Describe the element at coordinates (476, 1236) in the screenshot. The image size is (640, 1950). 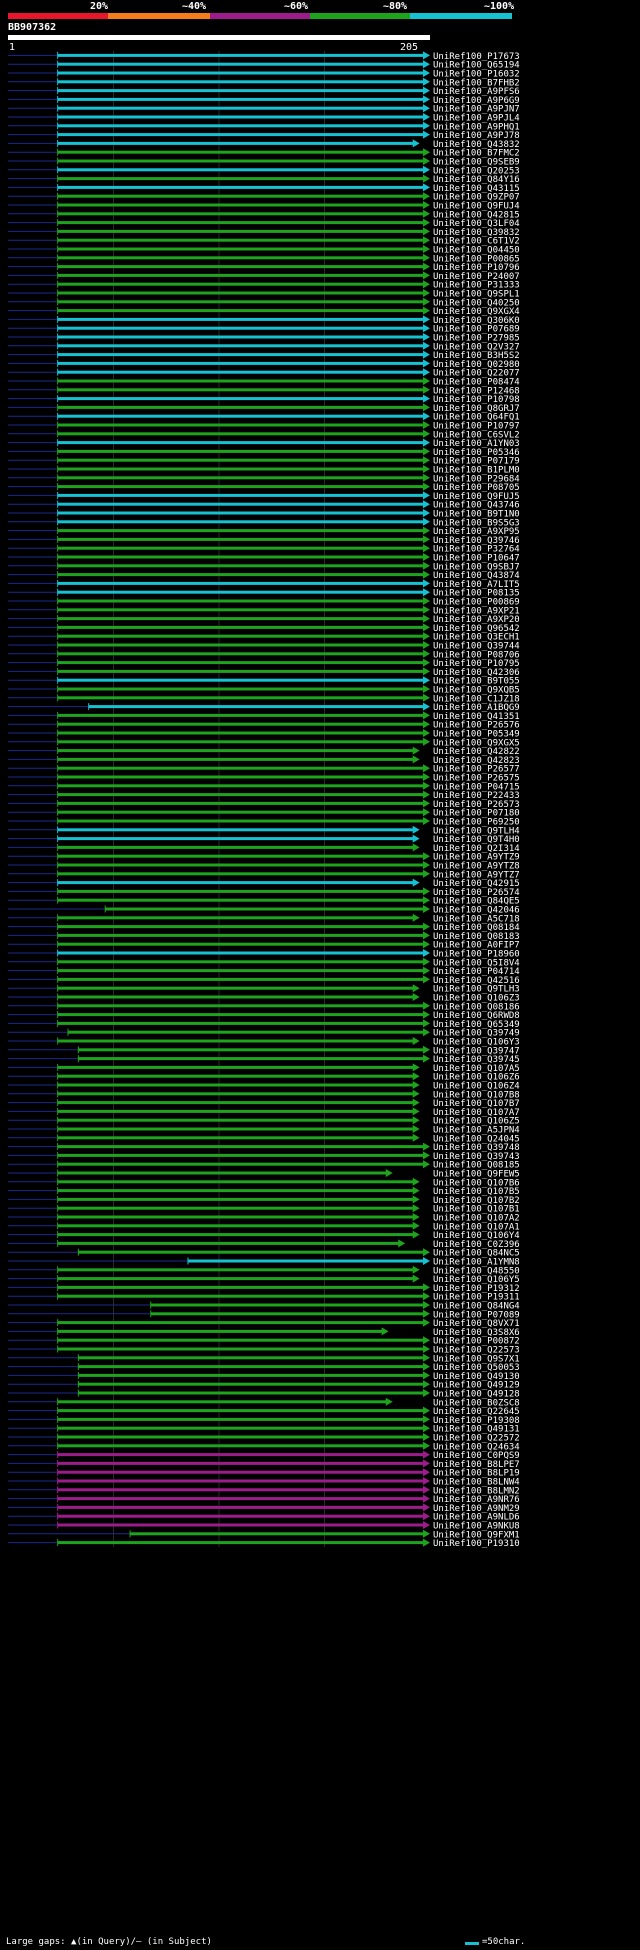
I see `hit-label: UniRef100_Q106Y4` at that location.